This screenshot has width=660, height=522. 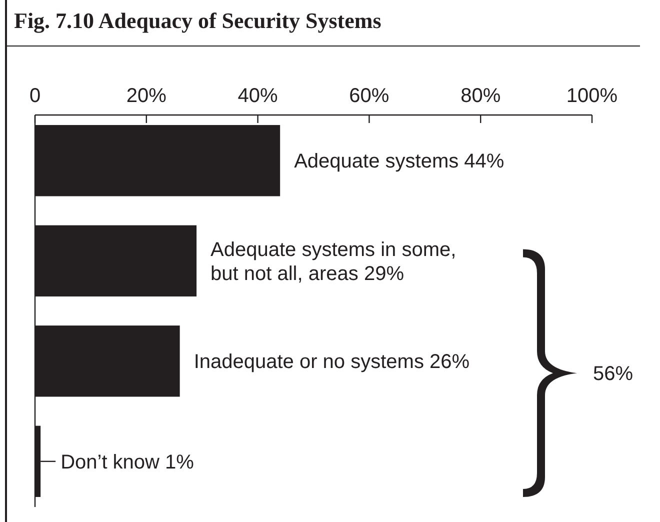 What do you see at coordinates (592, 96) in the screenshot?
I see `x-tick-label: 100%` at bounding box center [592, 96].